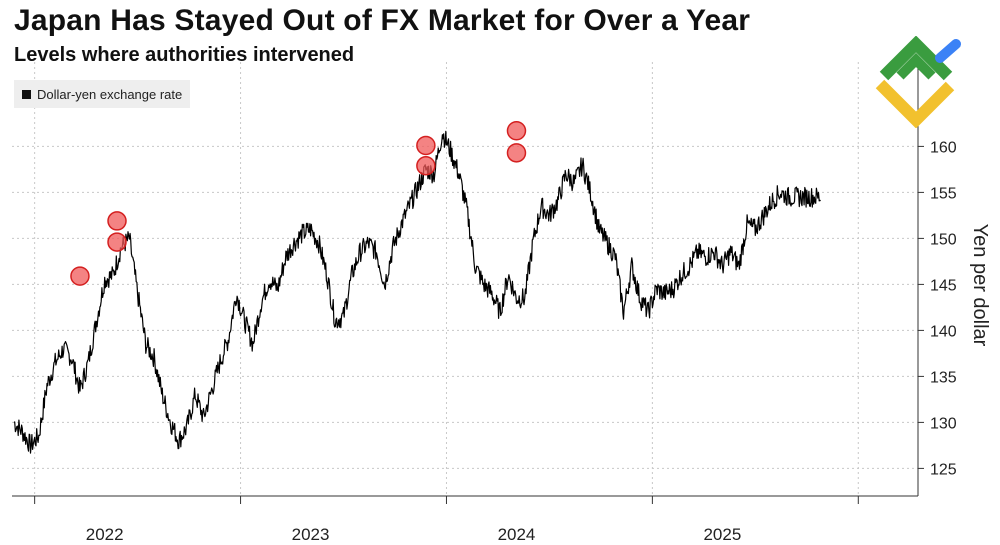 This screenshot has width=1000, height=545. Describe the element at coordinates (722, 534) in the screenshot. I see `x-tick-label: 2025` at that location.